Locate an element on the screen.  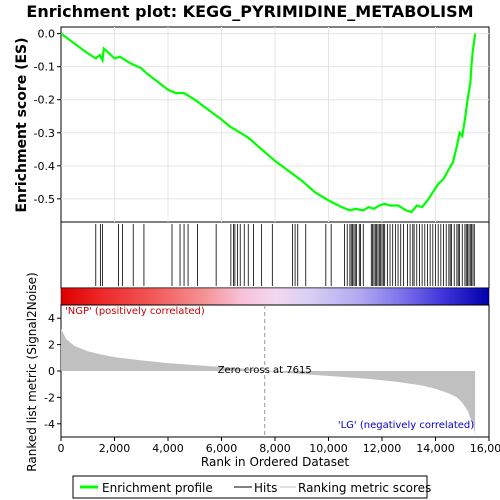
x-tick-label: 2,000 is located at coordinates (115, 448).